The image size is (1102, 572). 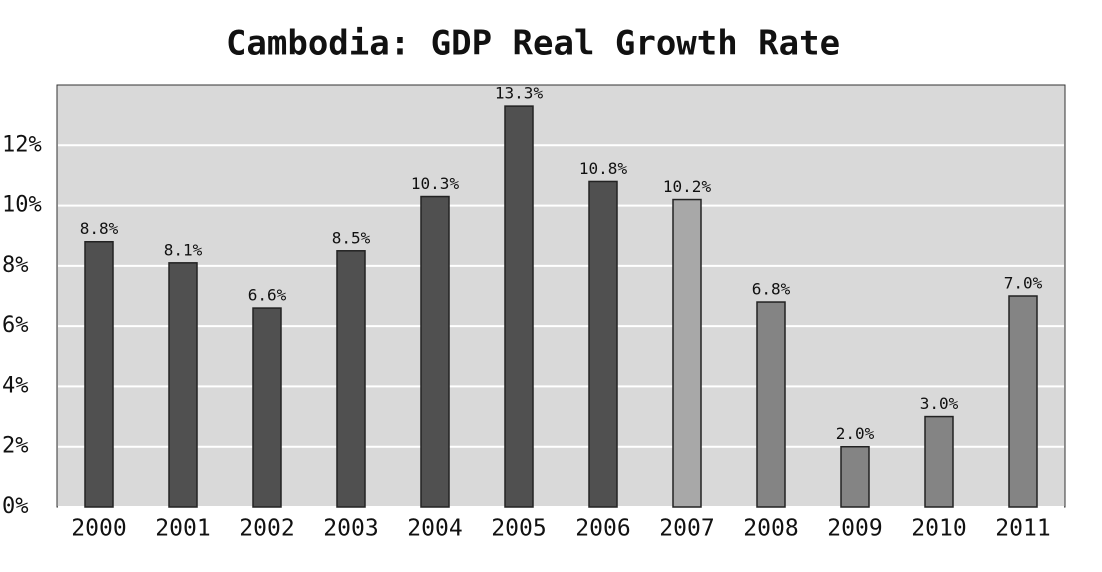 I want to click on data-label: 6.6%, so click(x=267, y=295).